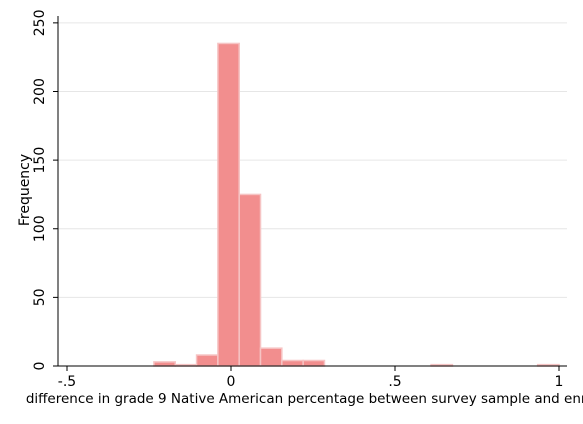 The width and height of the screenshot is (583, 424). I want to click on y-tick-label: 250, so click(40, 22).